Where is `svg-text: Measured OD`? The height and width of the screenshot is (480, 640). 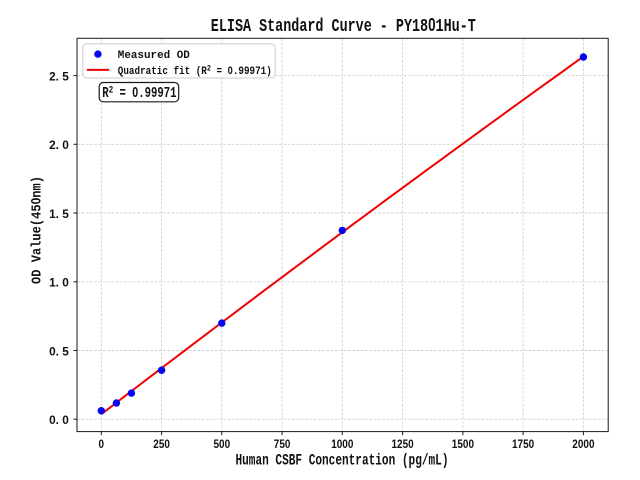 svg-text: Measured OD is located at coordinates (154, 56).